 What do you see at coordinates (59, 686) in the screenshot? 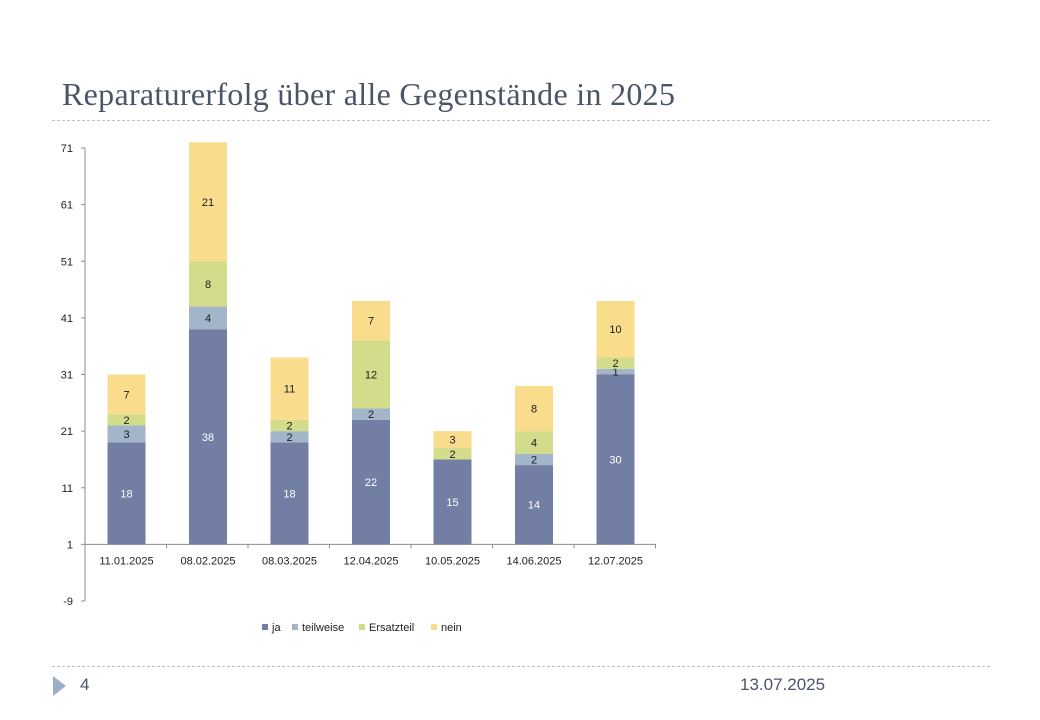
I see `footer-arrow-icon` at bounding box center [59, 686].